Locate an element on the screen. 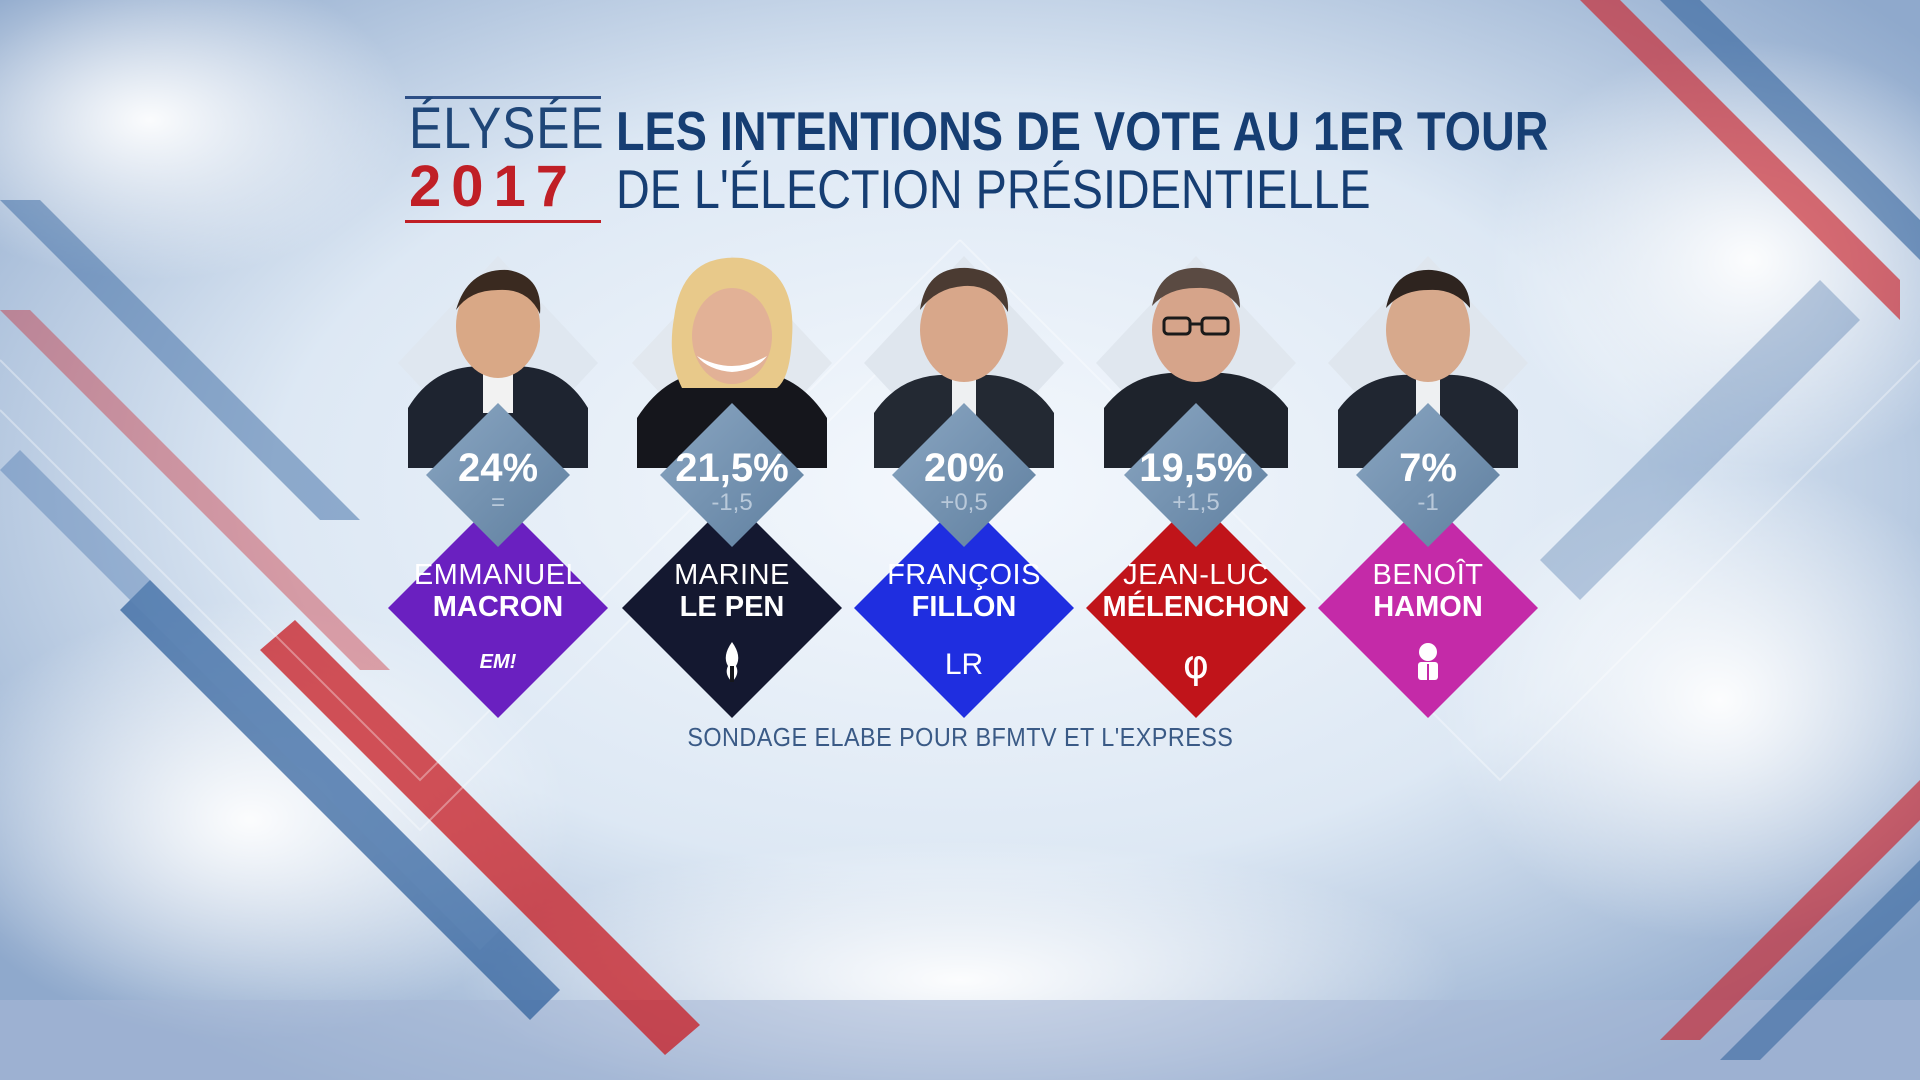  percent-value: 21,5% is located at coordinates (732, 468).